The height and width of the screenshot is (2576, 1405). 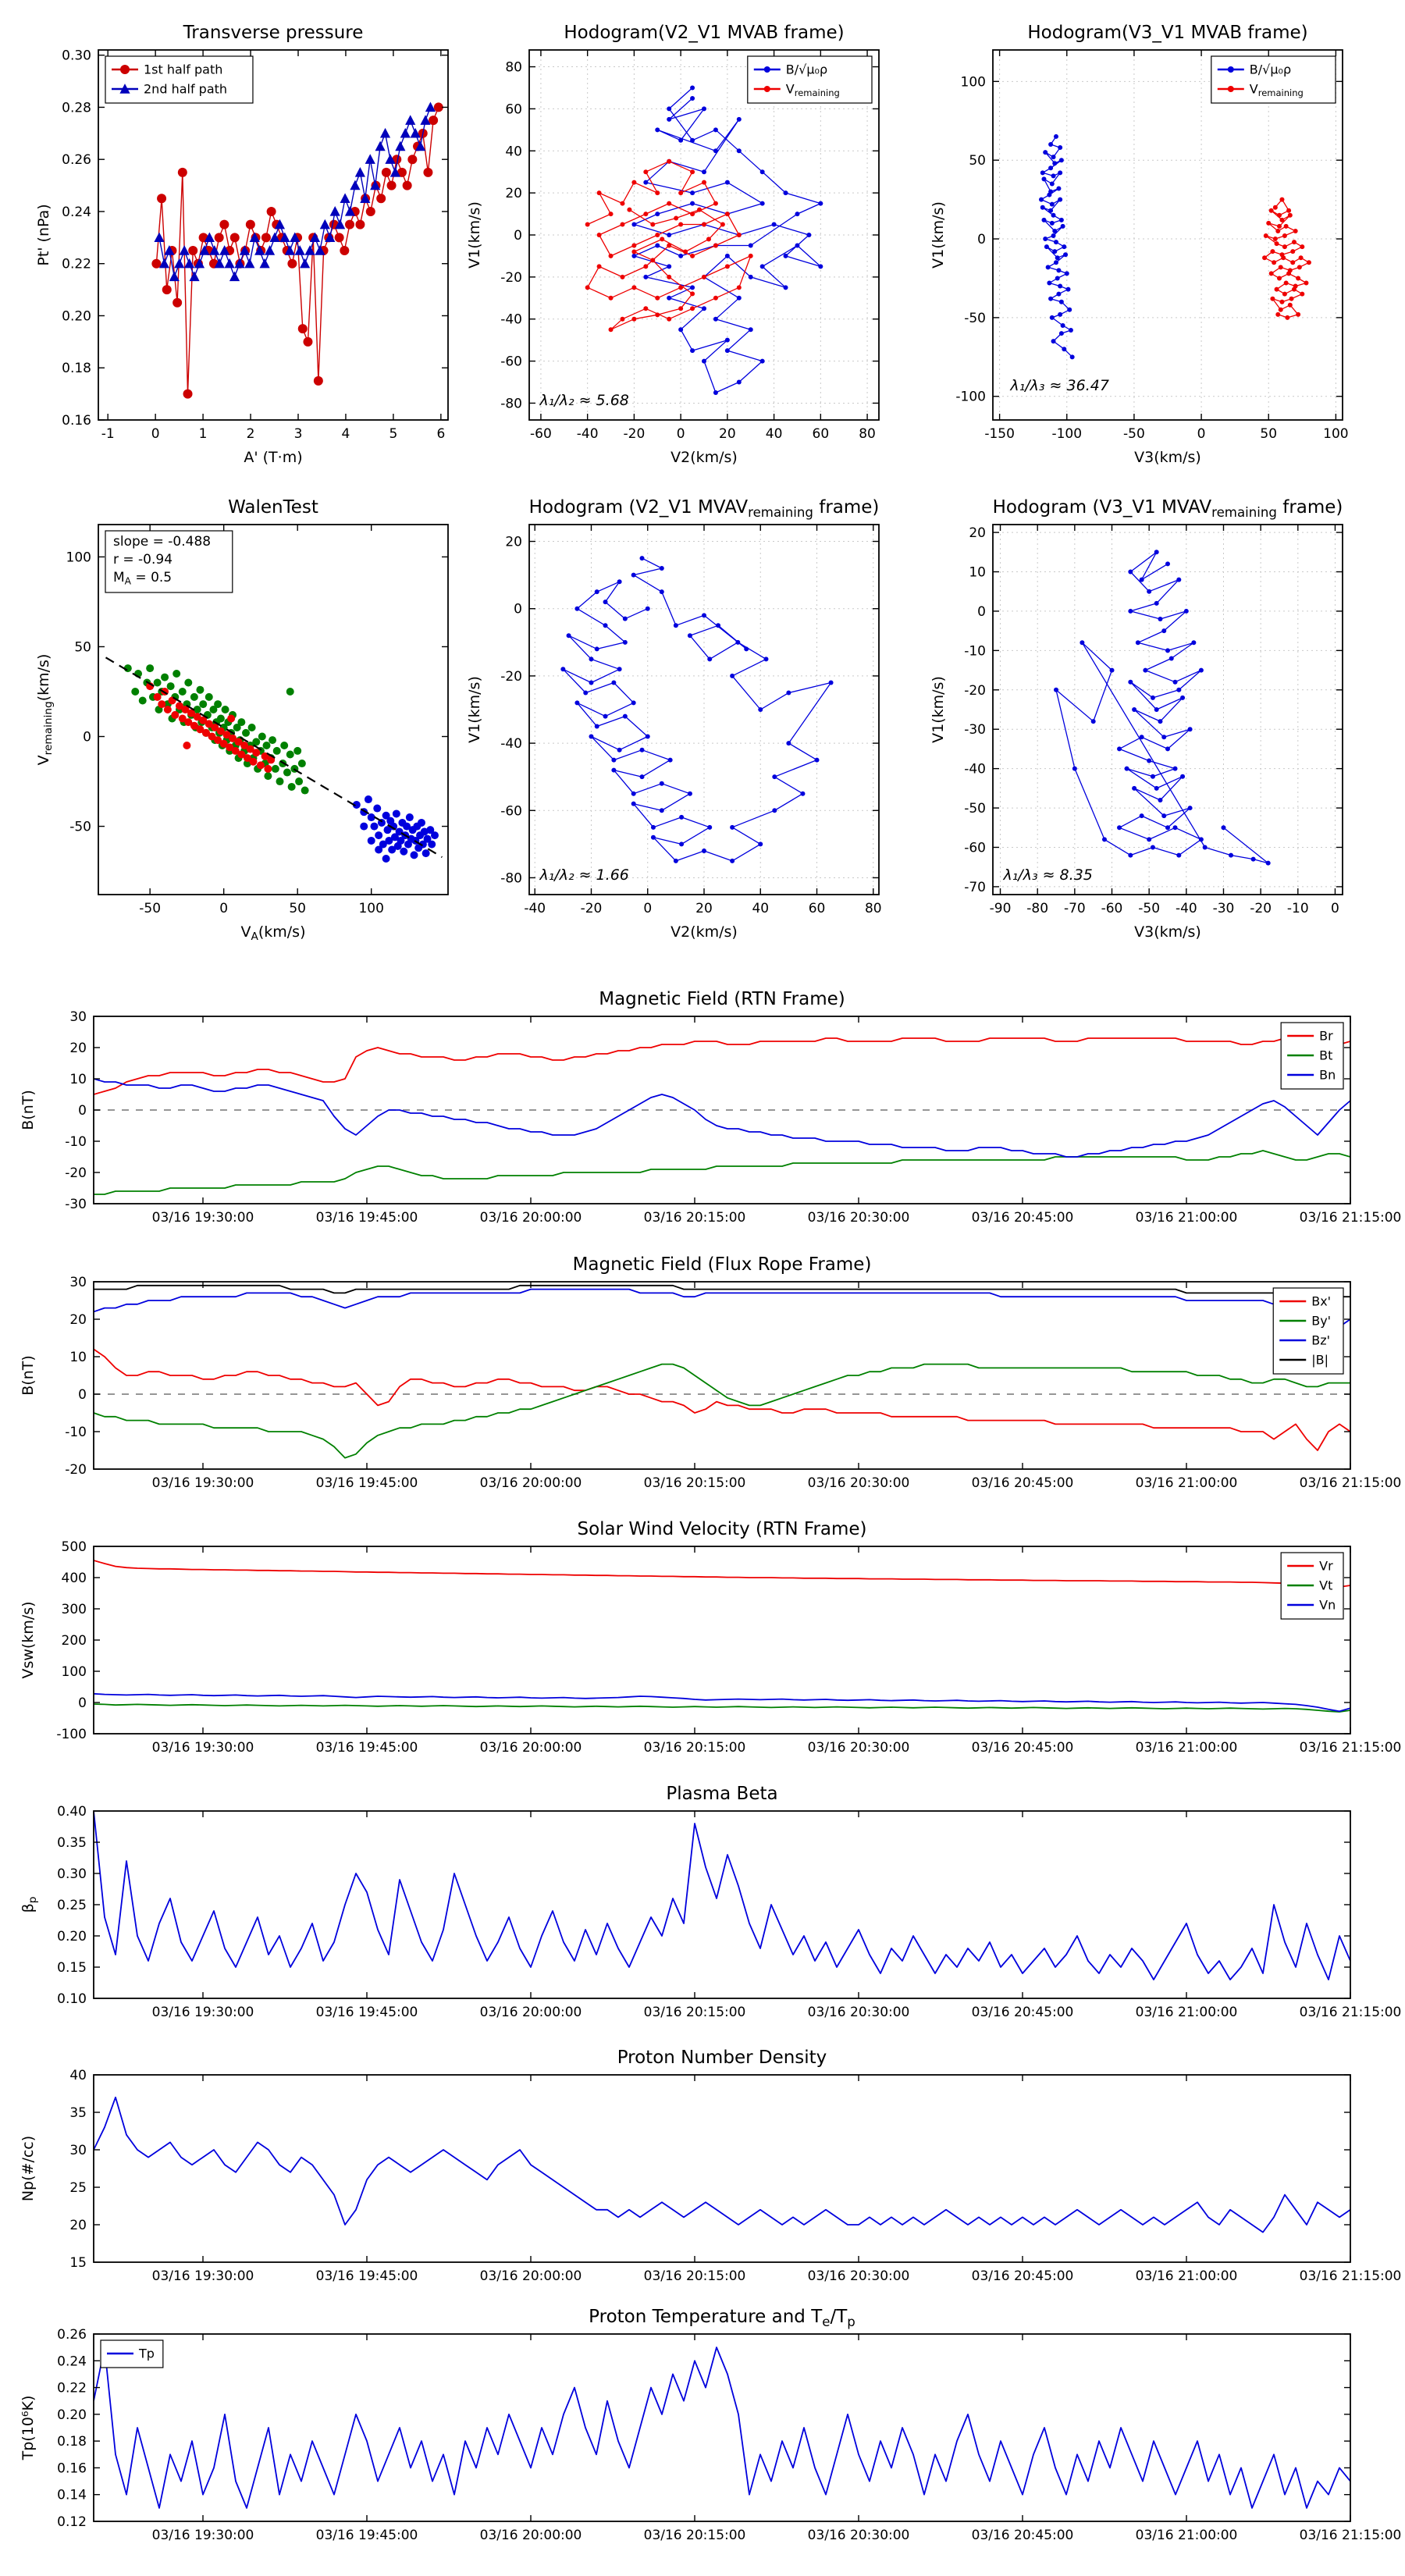 I want to click on y-axis-label: Pt' (nPa), so click(x=43, y=235).